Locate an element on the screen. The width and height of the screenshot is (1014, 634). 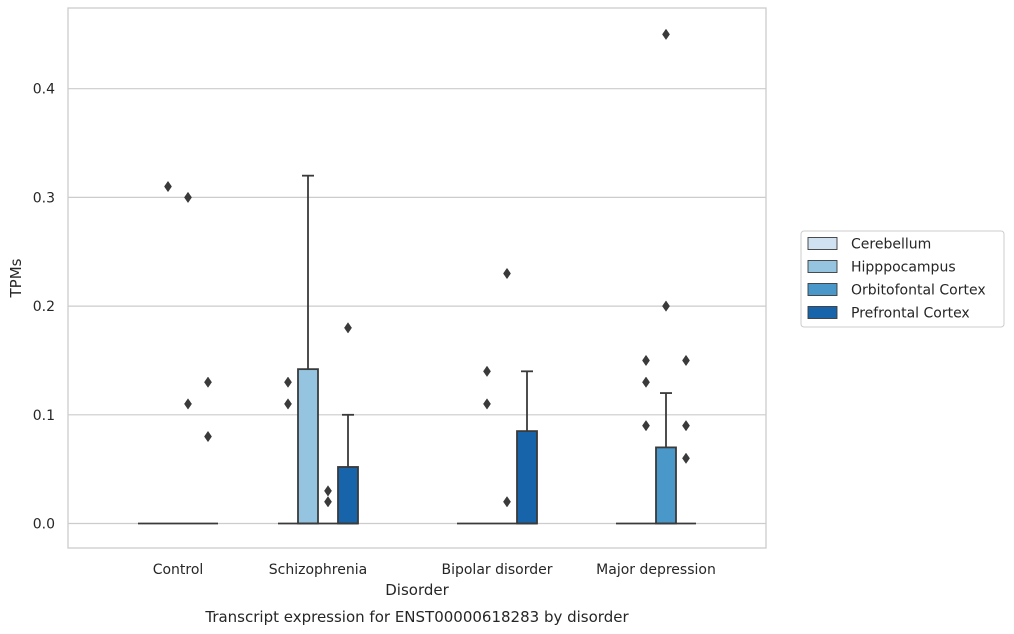
y-tick-label: 0.3 is located at coordinates (44, 198).